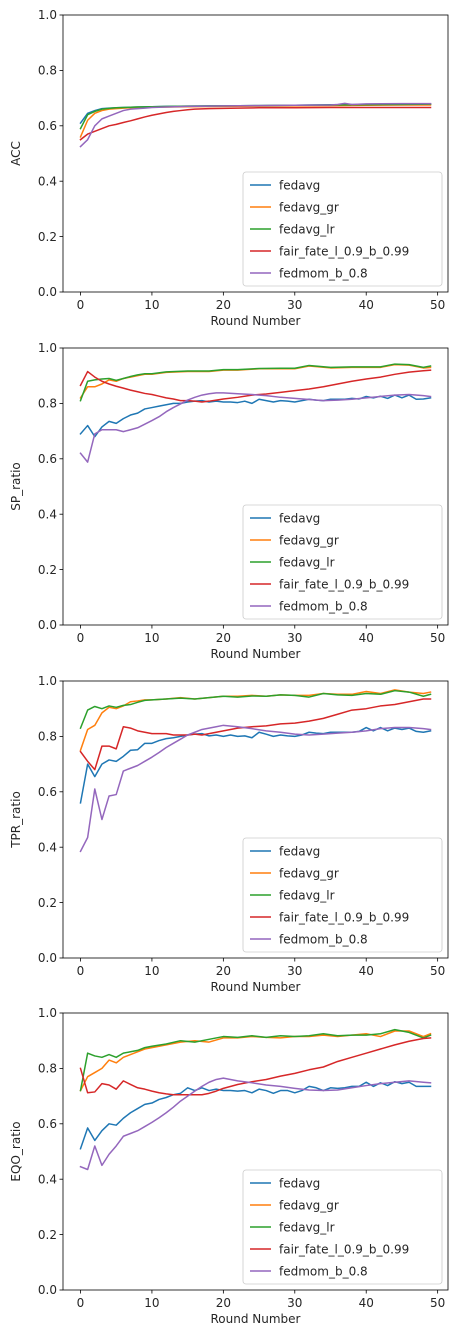 The image size is (458, 1343). What do you see at coordinates (16, 486) in the screenshot?
I see `y-axis-label: SP_ratio` at bounding box center [16, 486].